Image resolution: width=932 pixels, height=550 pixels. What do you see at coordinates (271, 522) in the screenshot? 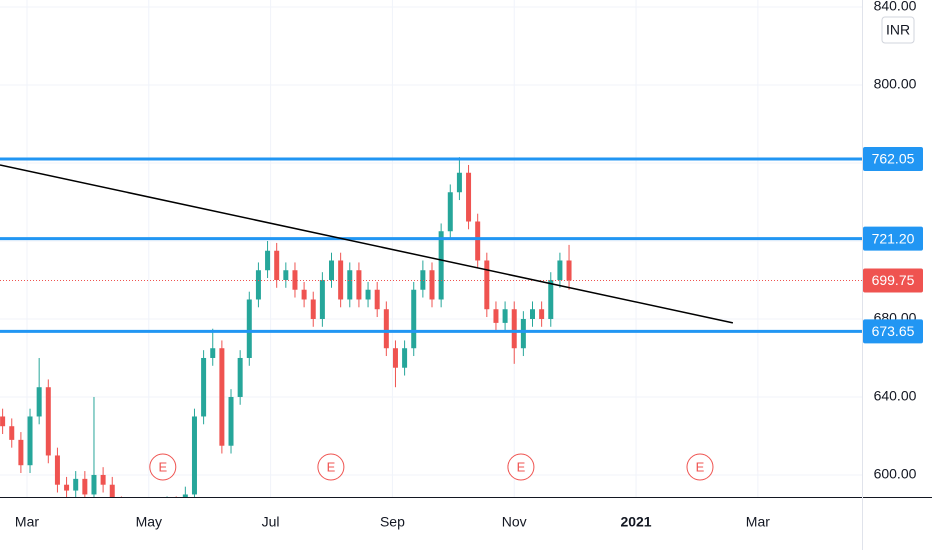
I see `x-tick-label: Jul` at bounding box center [271, 522].